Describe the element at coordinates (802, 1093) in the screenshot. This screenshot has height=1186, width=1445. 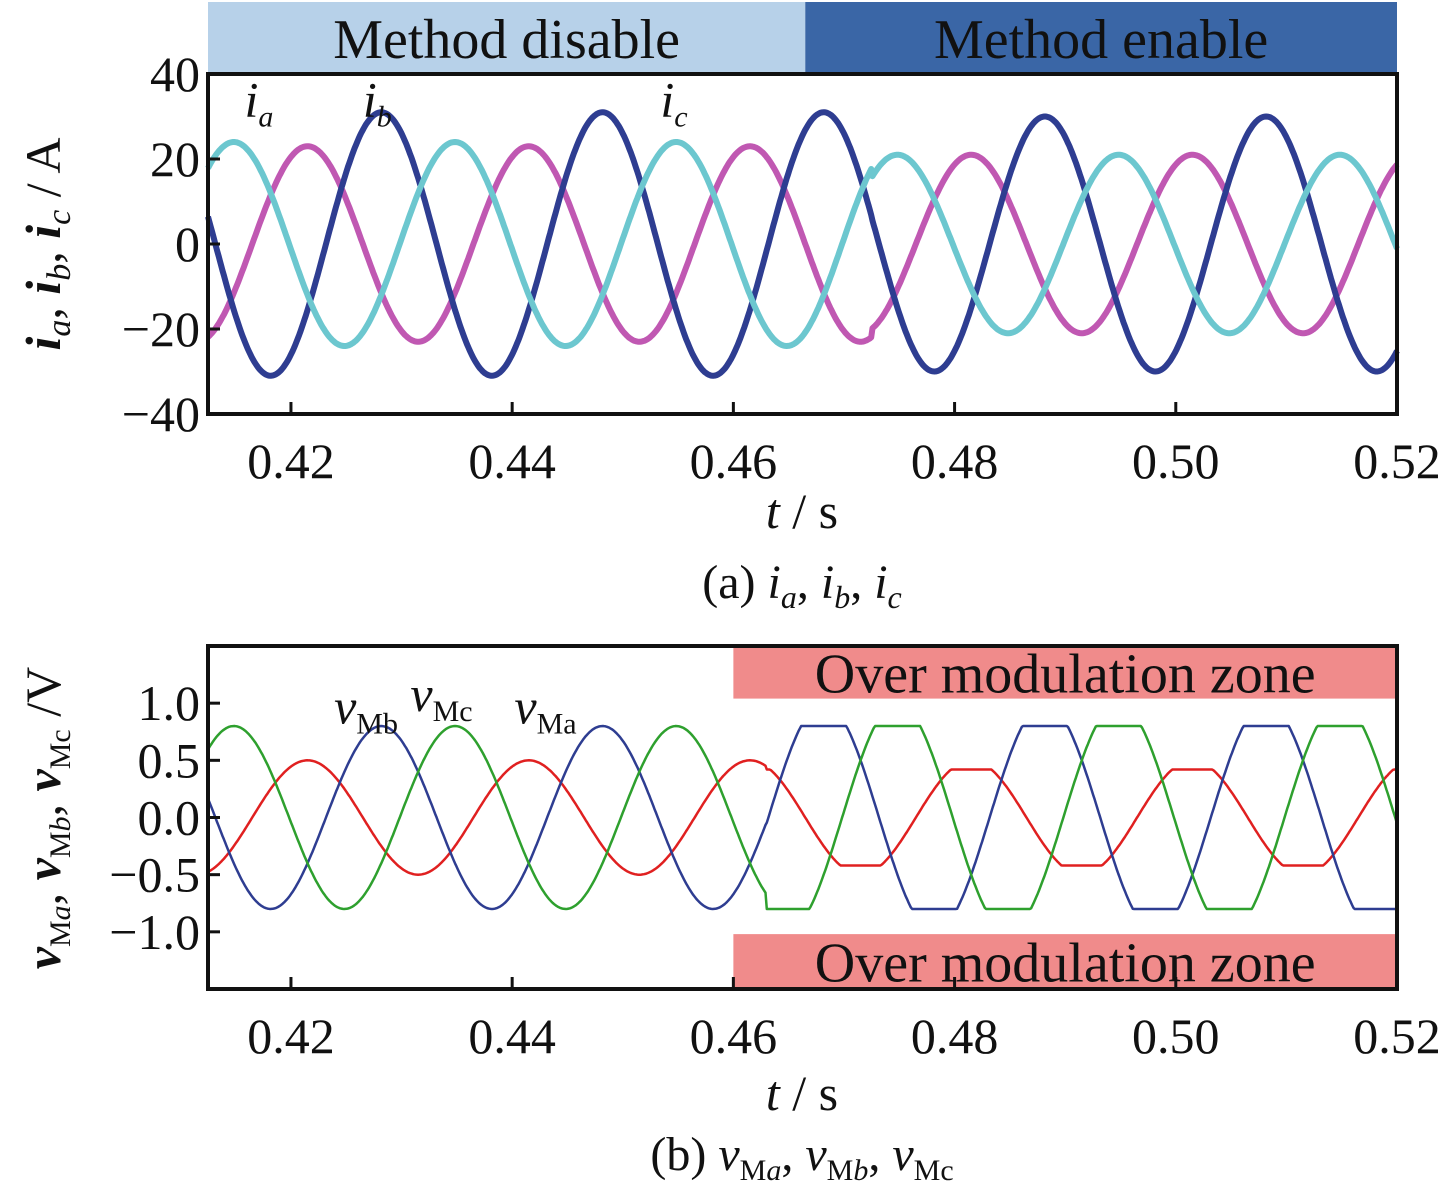
I see `xlabel-b: t / s` at that location.